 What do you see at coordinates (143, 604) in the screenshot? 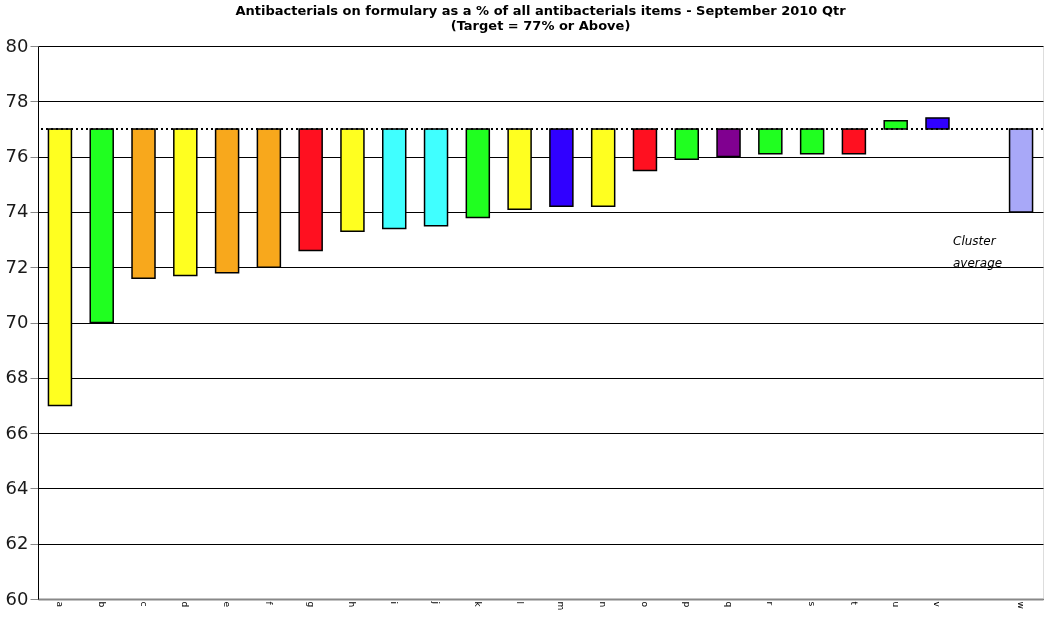
I see `x-tick-label: c` at bounding box center [143, 604].